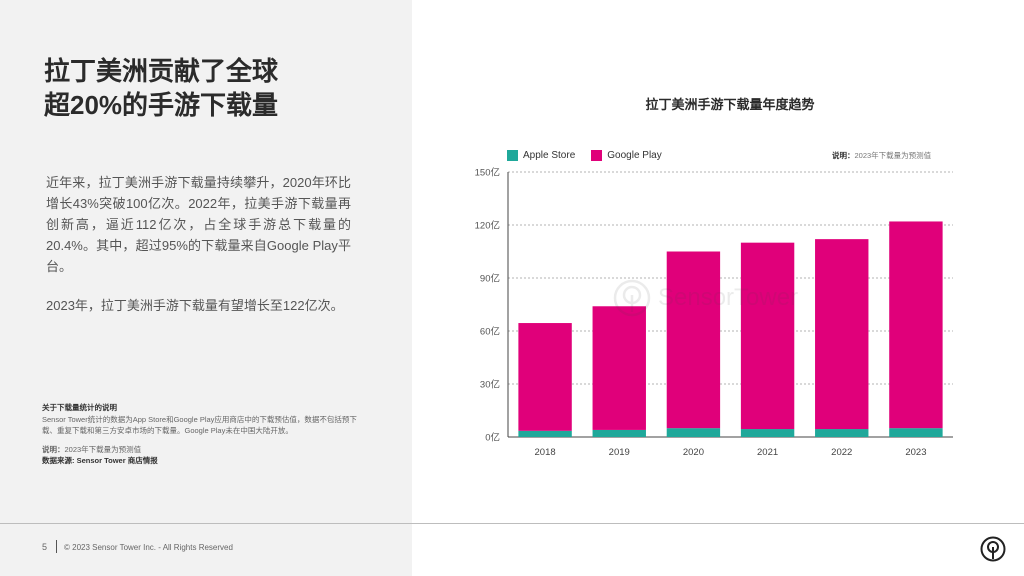 Image resolution: width=1024 pixels, height=576 pixels. I want to click on x-tick-label: 2018, so click(545, 452).